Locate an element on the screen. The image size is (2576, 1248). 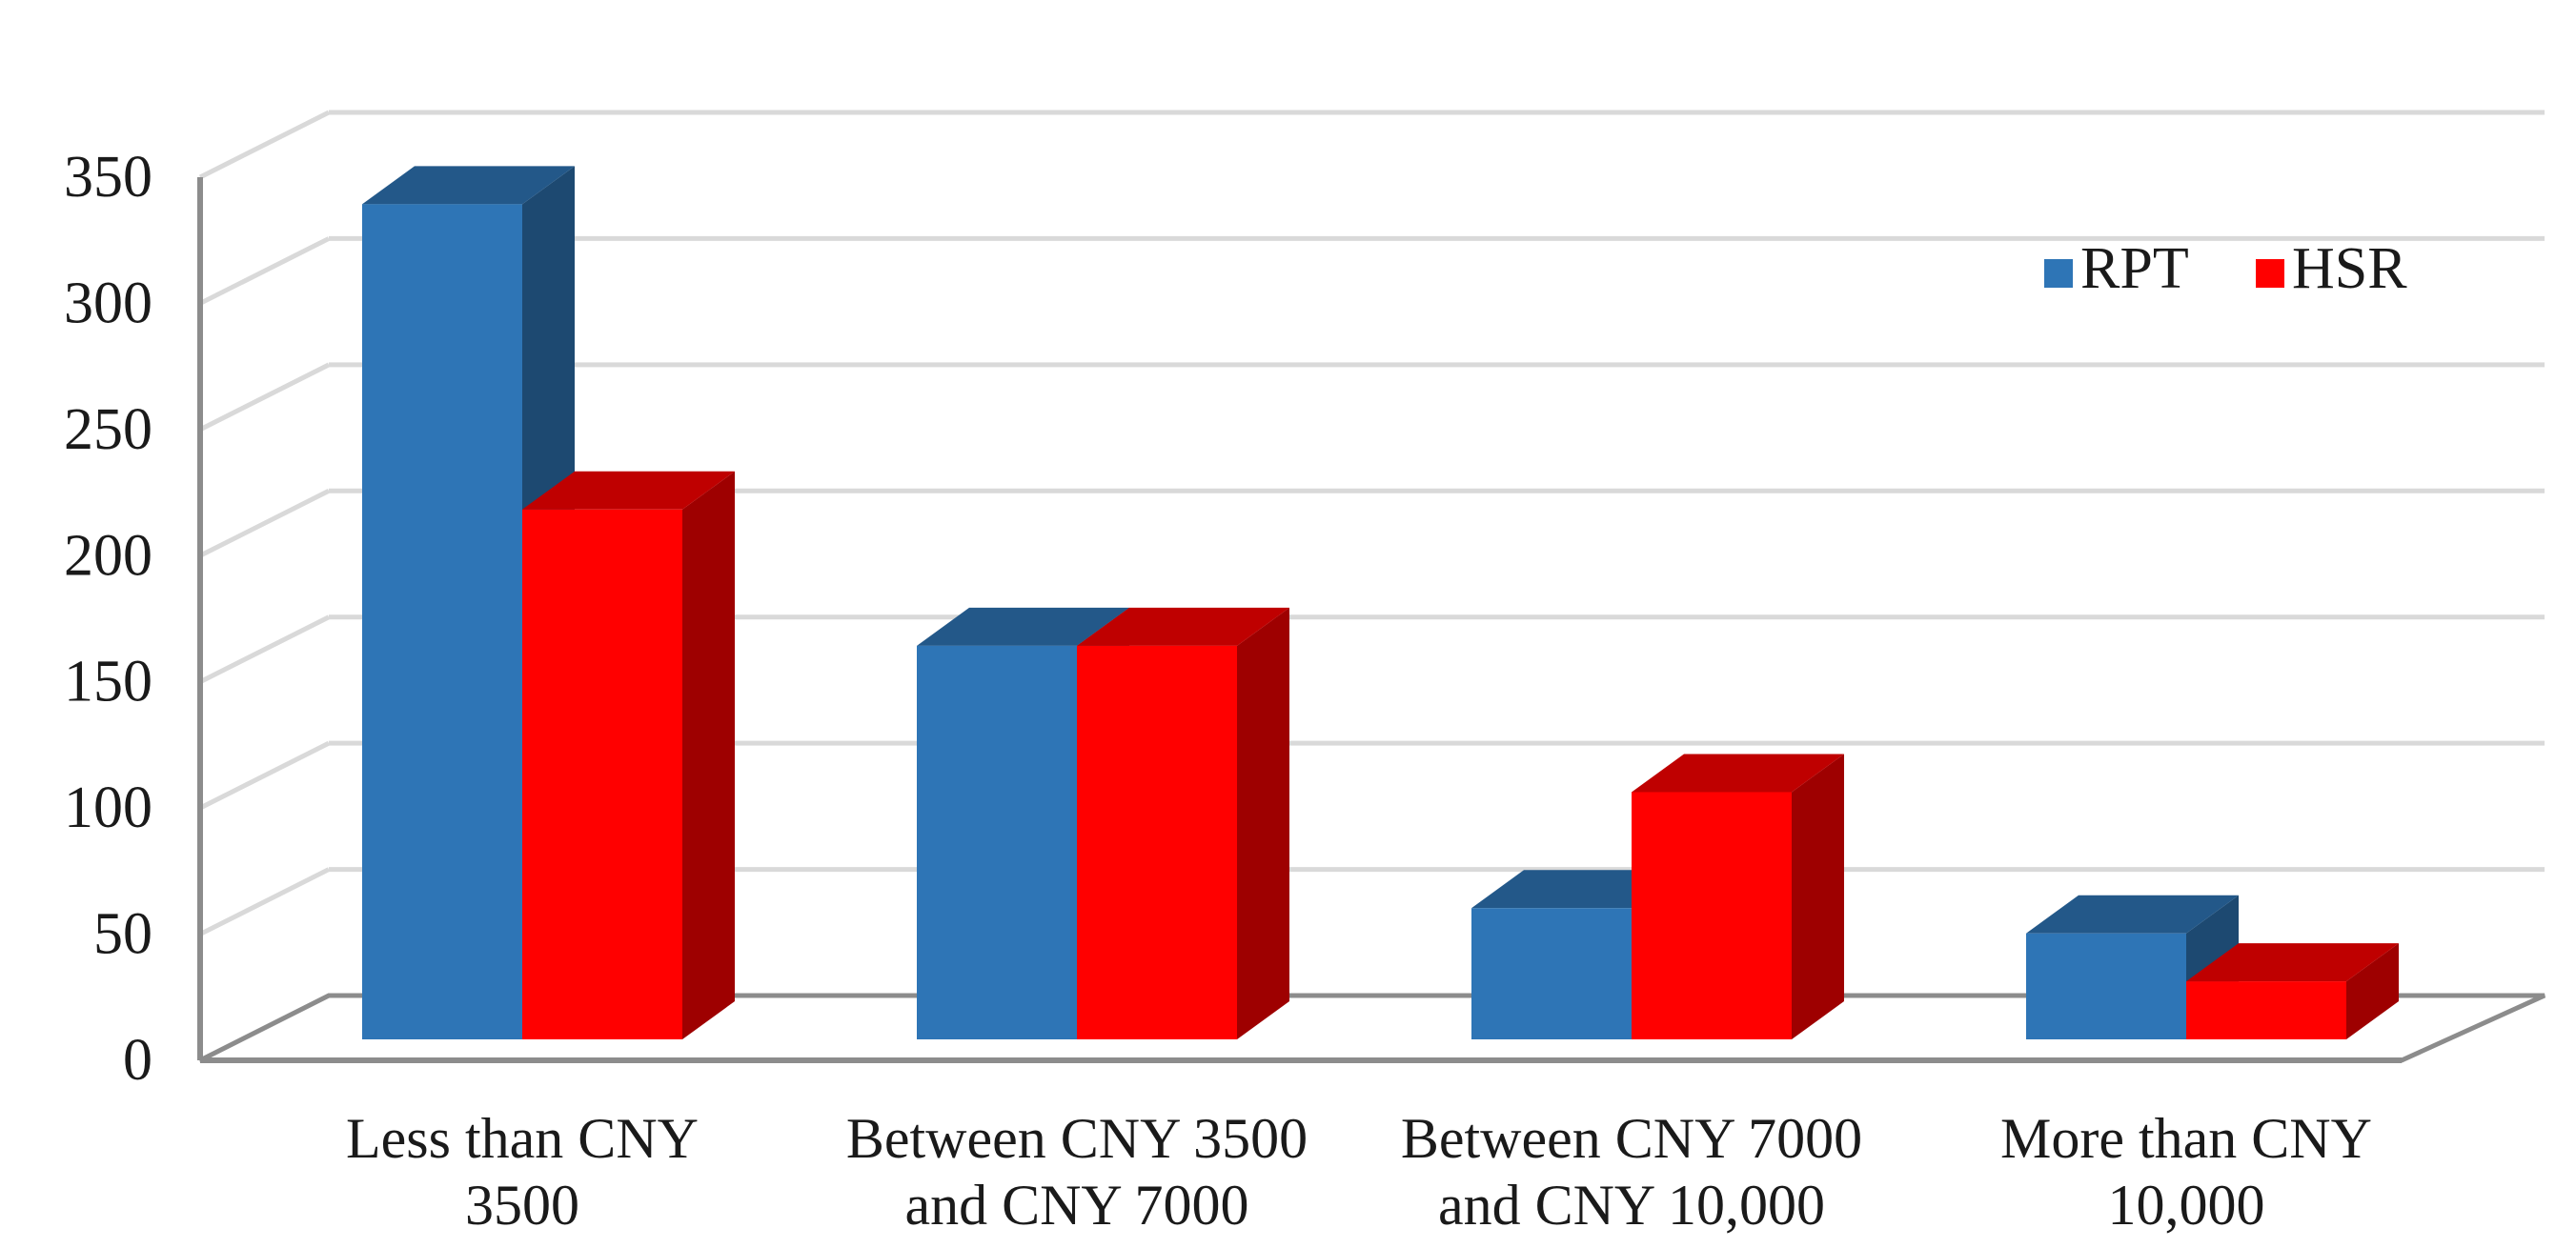
y-tick-label: 150 is located at coordinates (108, 682).